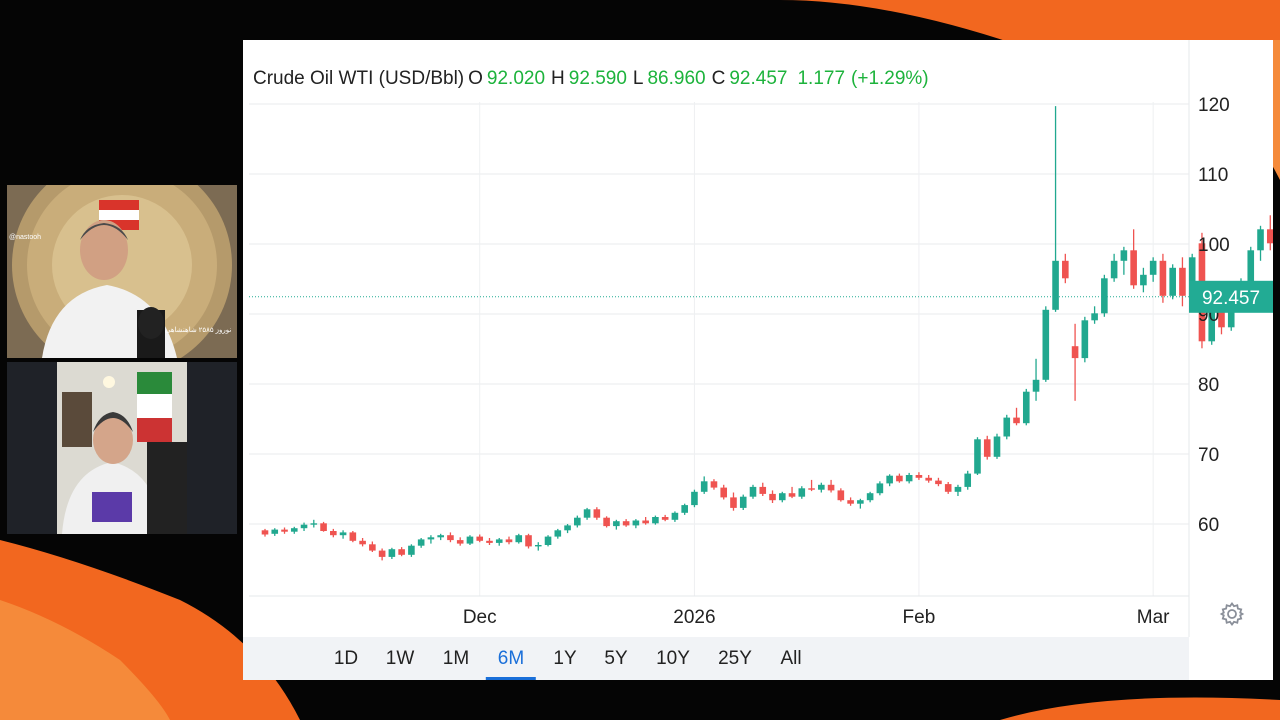 The height and width of the screenshot is (720, 1280). I want to click on range-button-1y: 1Y, so click(565, 658).